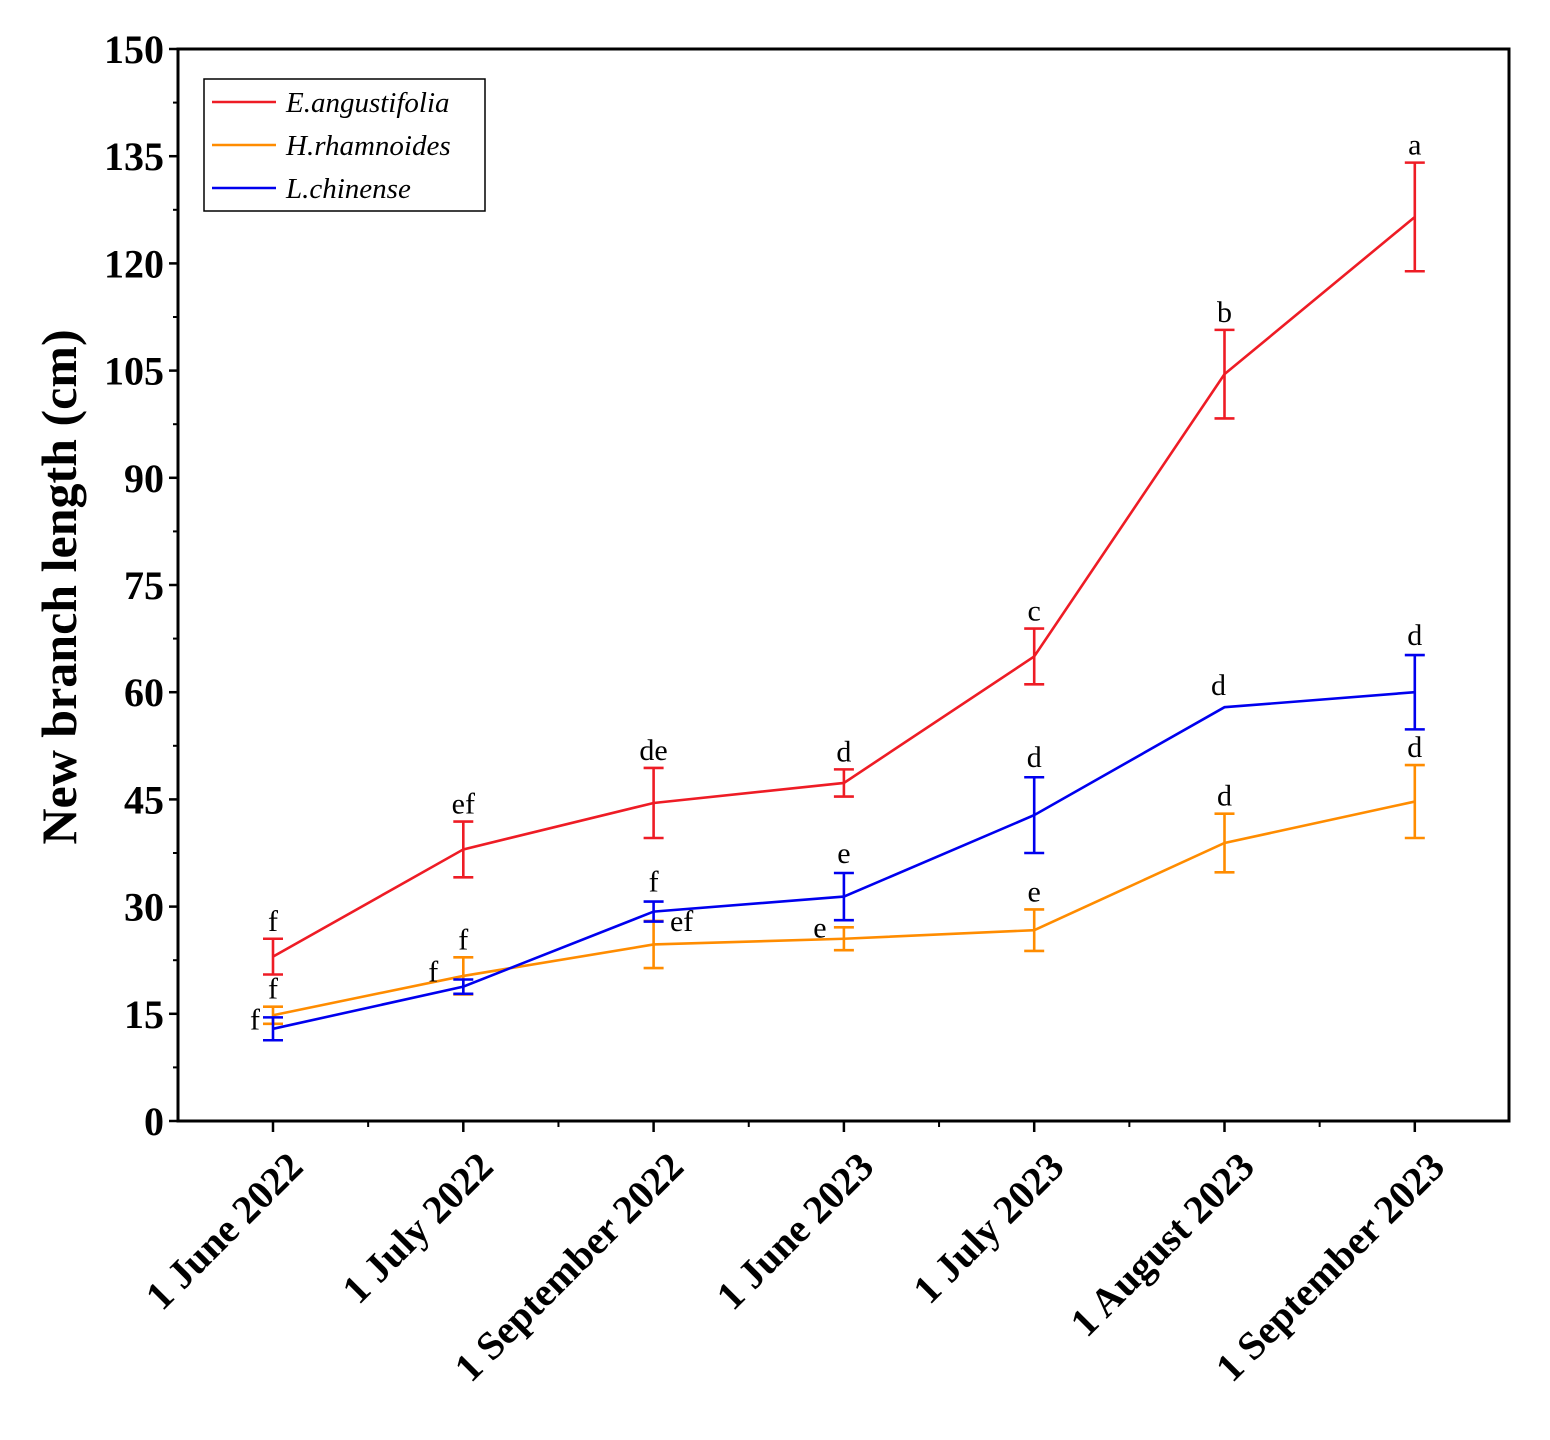 Image resolution: width=1550 pixels, height=1440 pixels. What do you see at coordinates (154, 1121) in the screenshot?
I see `y-tick-label: 0` at bounding box center [154, 1121].